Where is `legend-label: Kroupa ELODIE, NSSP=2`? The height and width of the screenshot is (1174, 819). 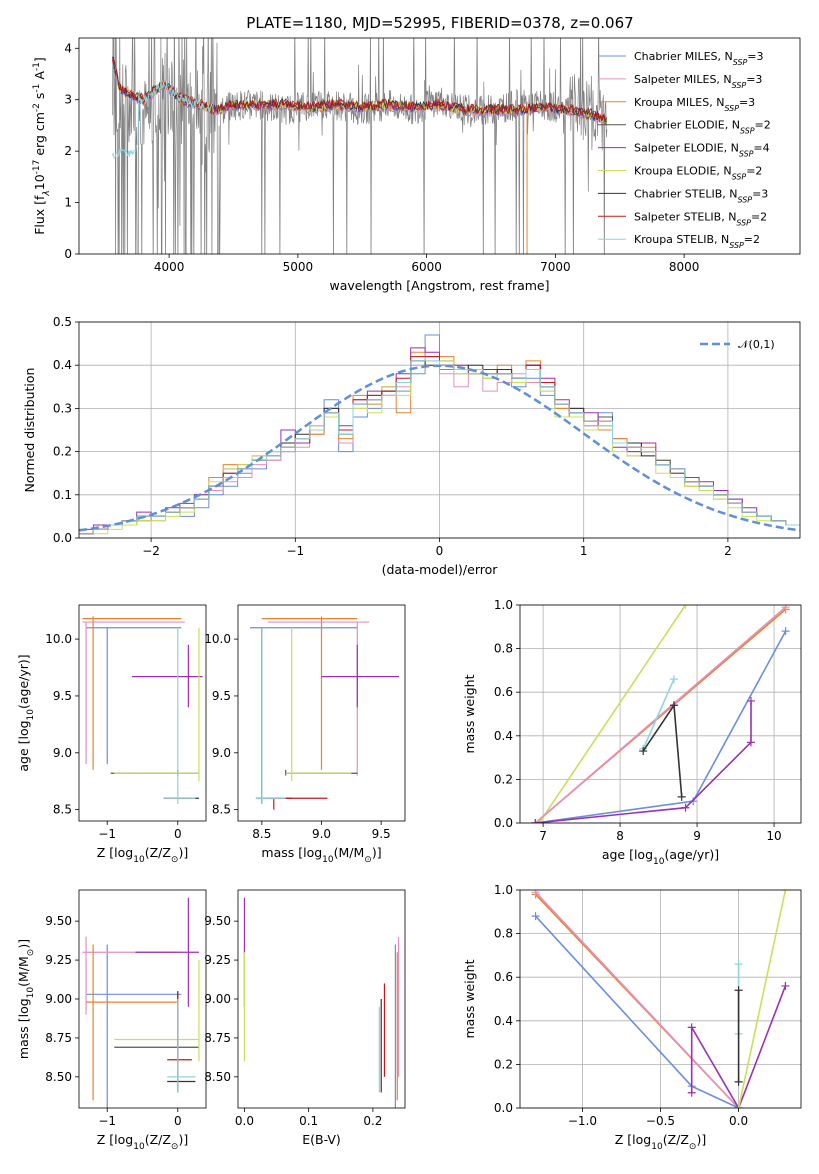 legend-label: Kroupa ELODIE, NSSP=2 is located at coordinates (698, 173).